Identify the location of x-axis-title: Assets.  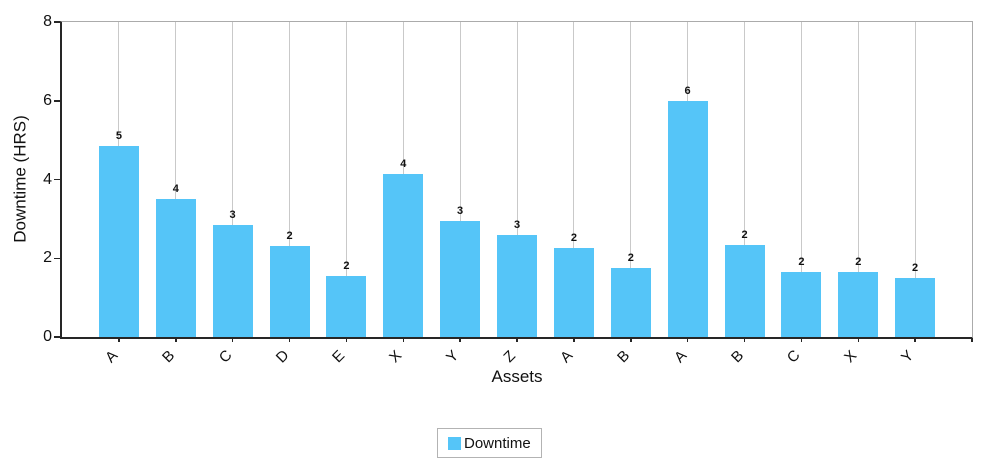
(517, 376).